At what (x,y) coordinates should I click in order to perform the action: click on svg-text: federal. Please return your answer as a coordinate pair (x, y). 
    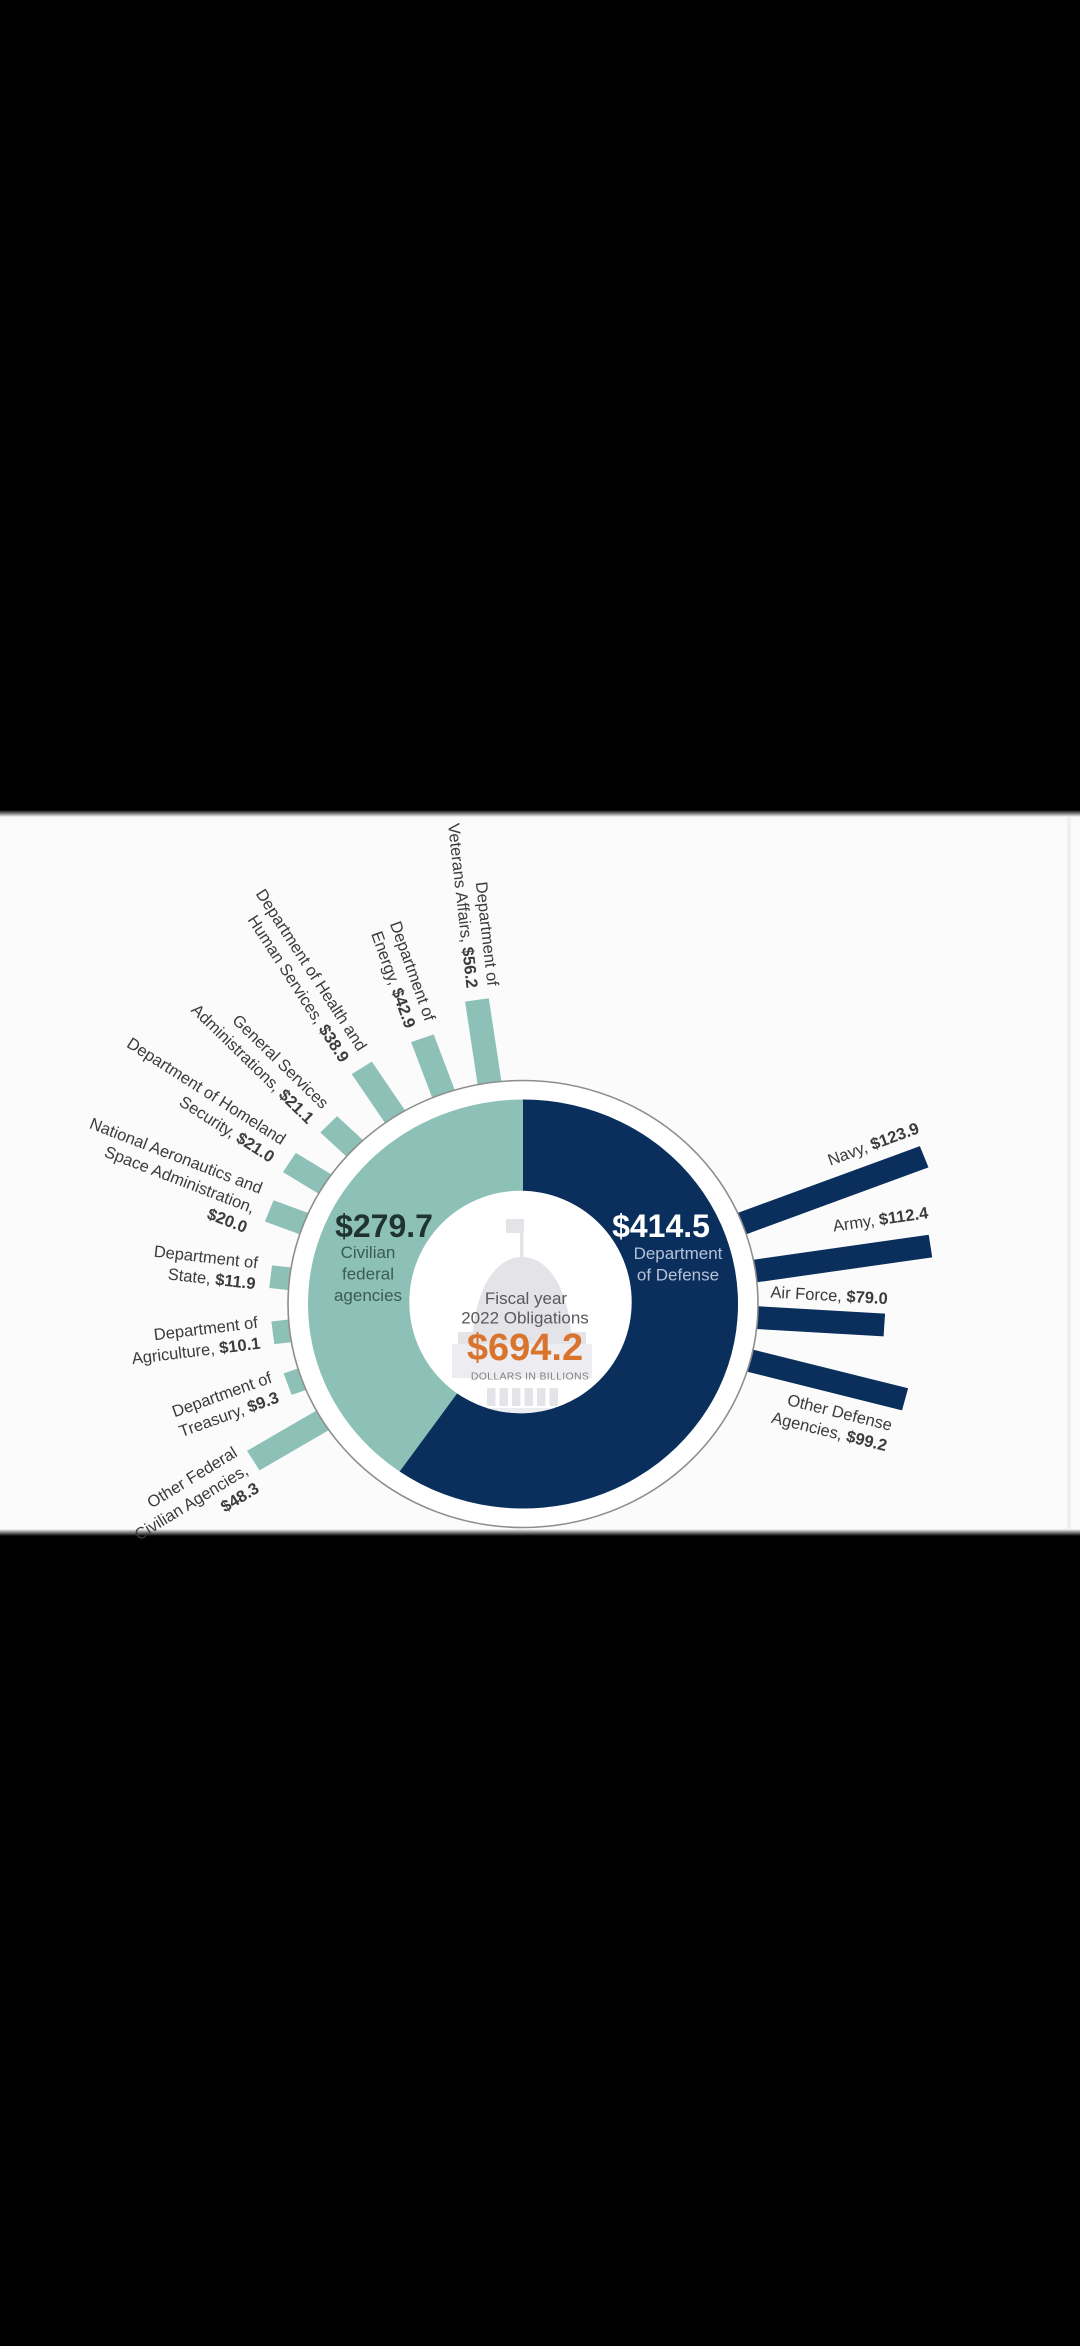
    Looking at the image, I should click on (368, 1274).